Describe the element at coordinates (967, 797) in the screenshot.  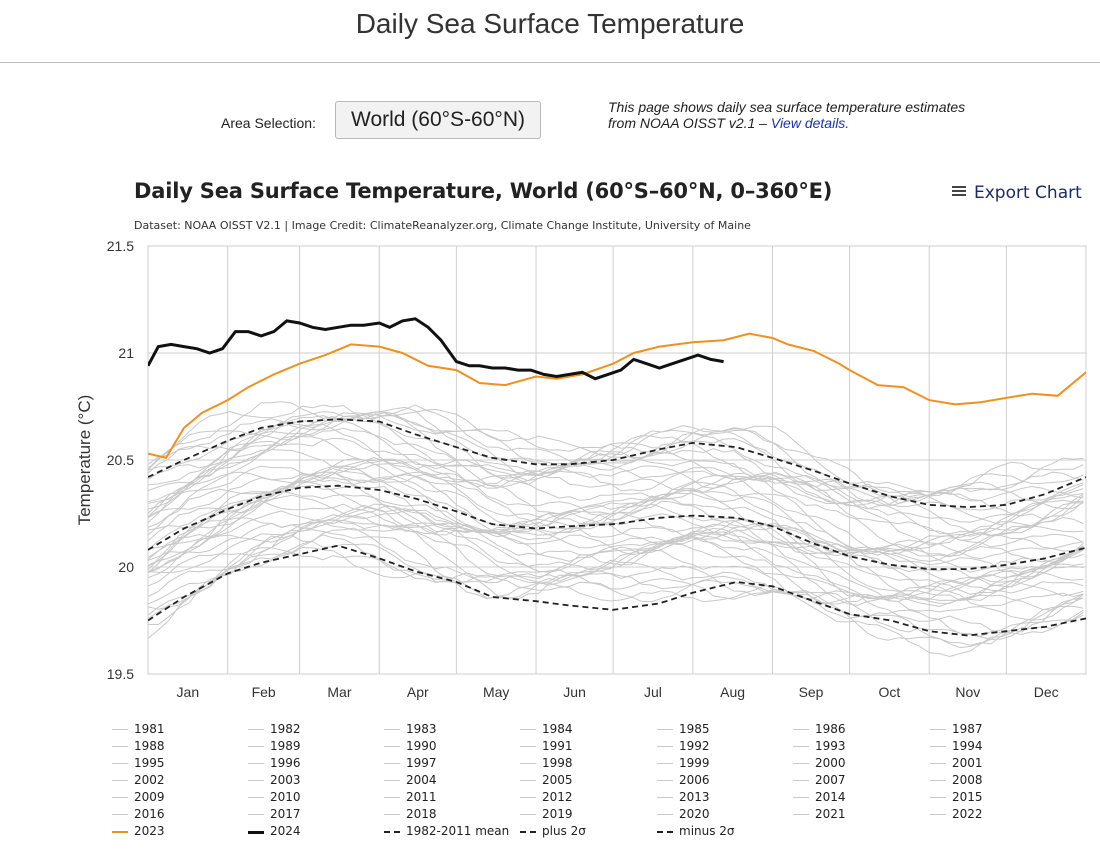
I see `legend-label: 2015` at that location.